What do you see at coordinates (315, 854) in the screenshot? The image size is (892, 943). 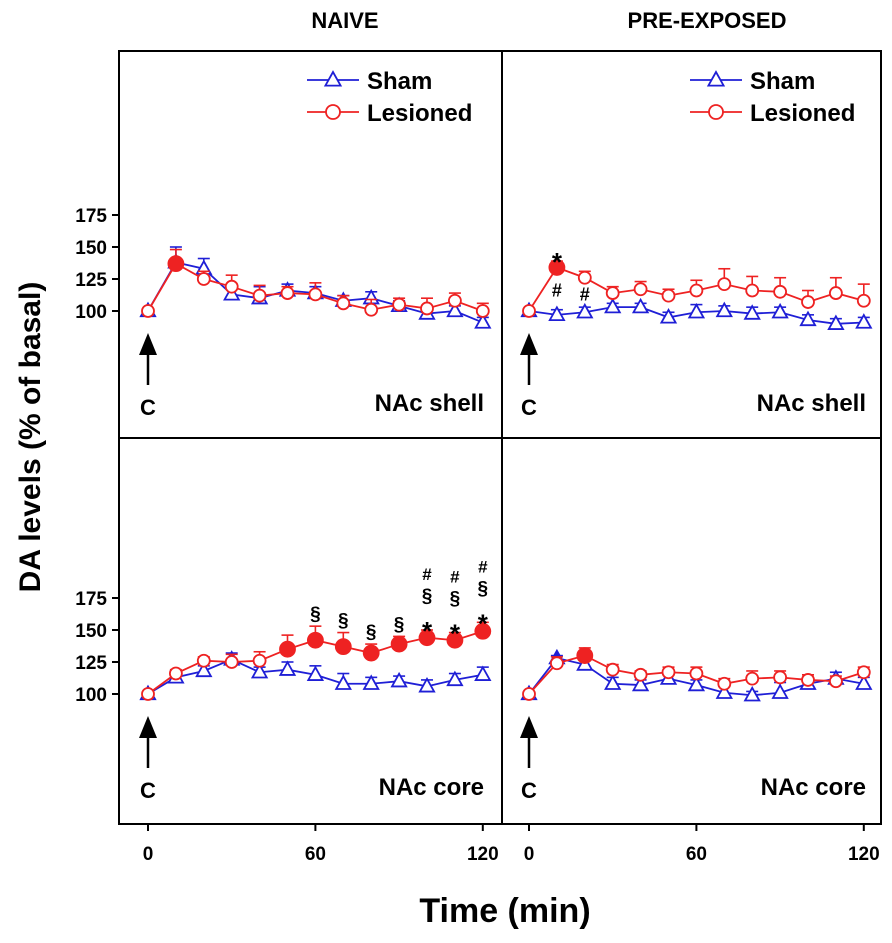 I see `x-tick-label: 60` at bounding box center [315, 854].